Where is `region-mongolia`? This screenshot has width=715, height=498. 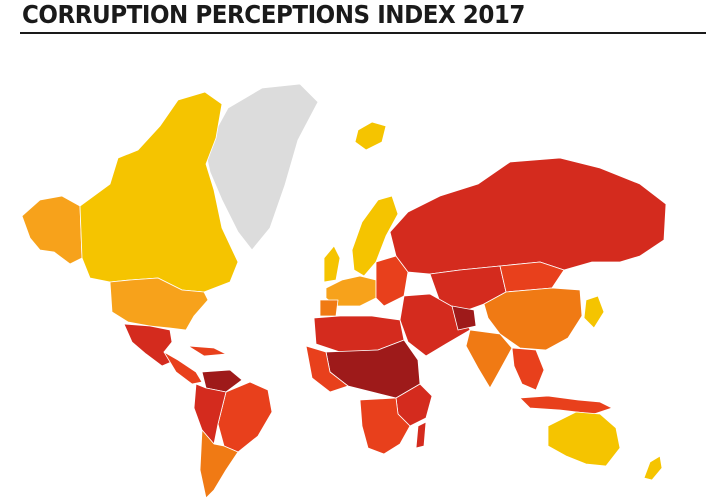
region-mongolia is located at coordinates (532, 277).